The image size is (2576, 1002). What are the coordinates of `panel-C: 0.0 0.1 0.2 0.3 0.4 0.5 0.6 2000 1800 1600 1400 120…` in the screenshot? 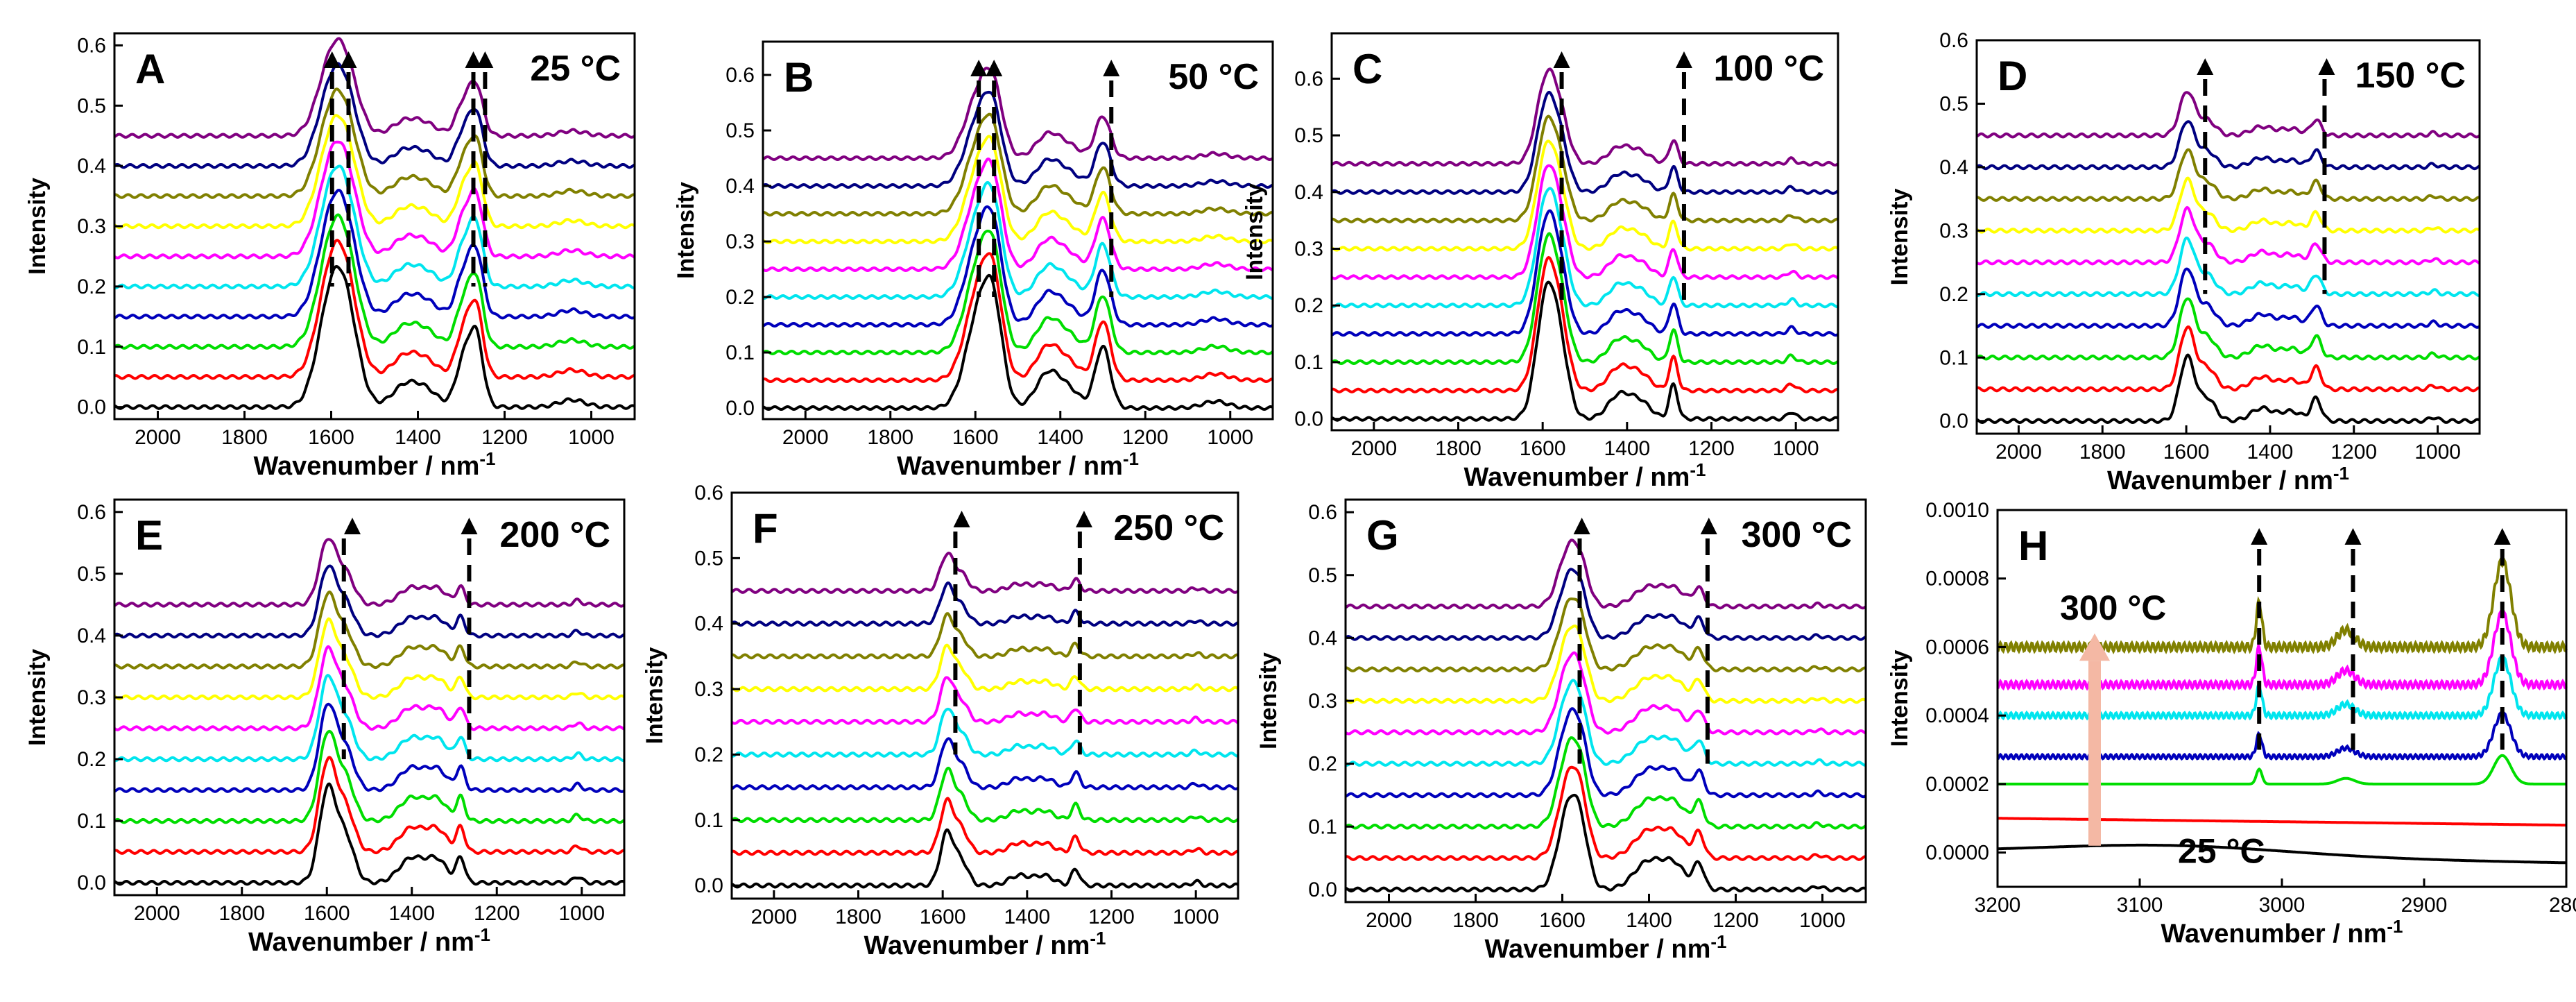 It's located at (1540, 262).